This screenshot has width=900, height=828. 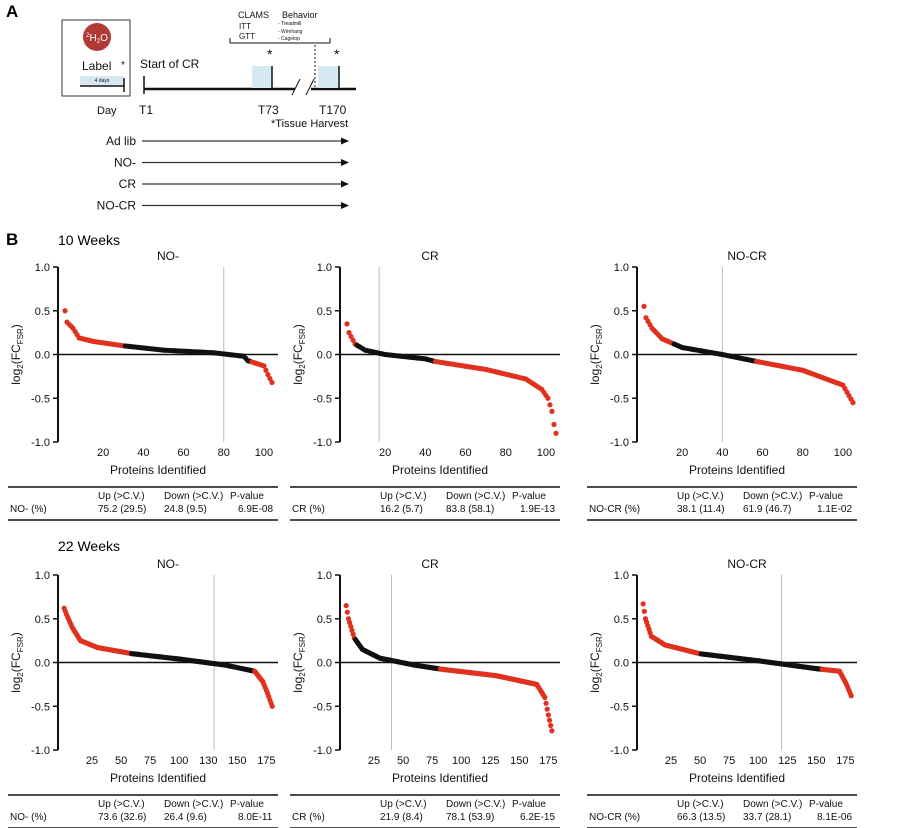 What do you see at coordinates (253, 15) in the screenshot?
I see `test-clams: CLAMS` at bounding box center [253, 15].